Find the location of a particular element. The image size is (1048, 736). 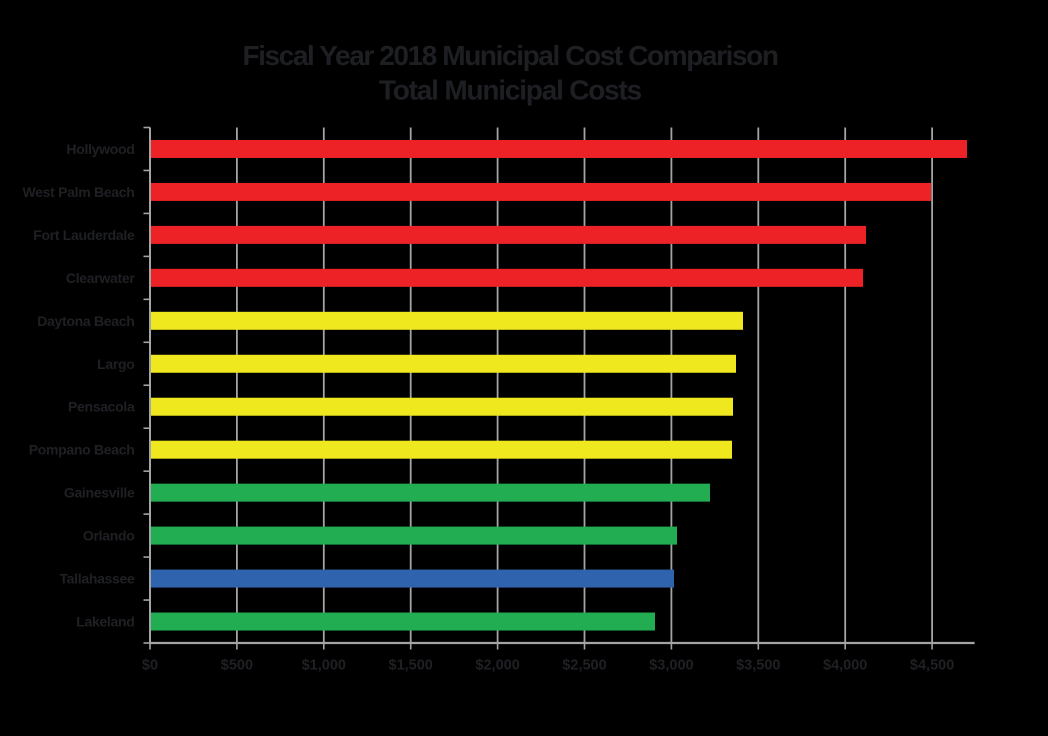

svg-text: $4,500 is located at coordinates (932, 666).